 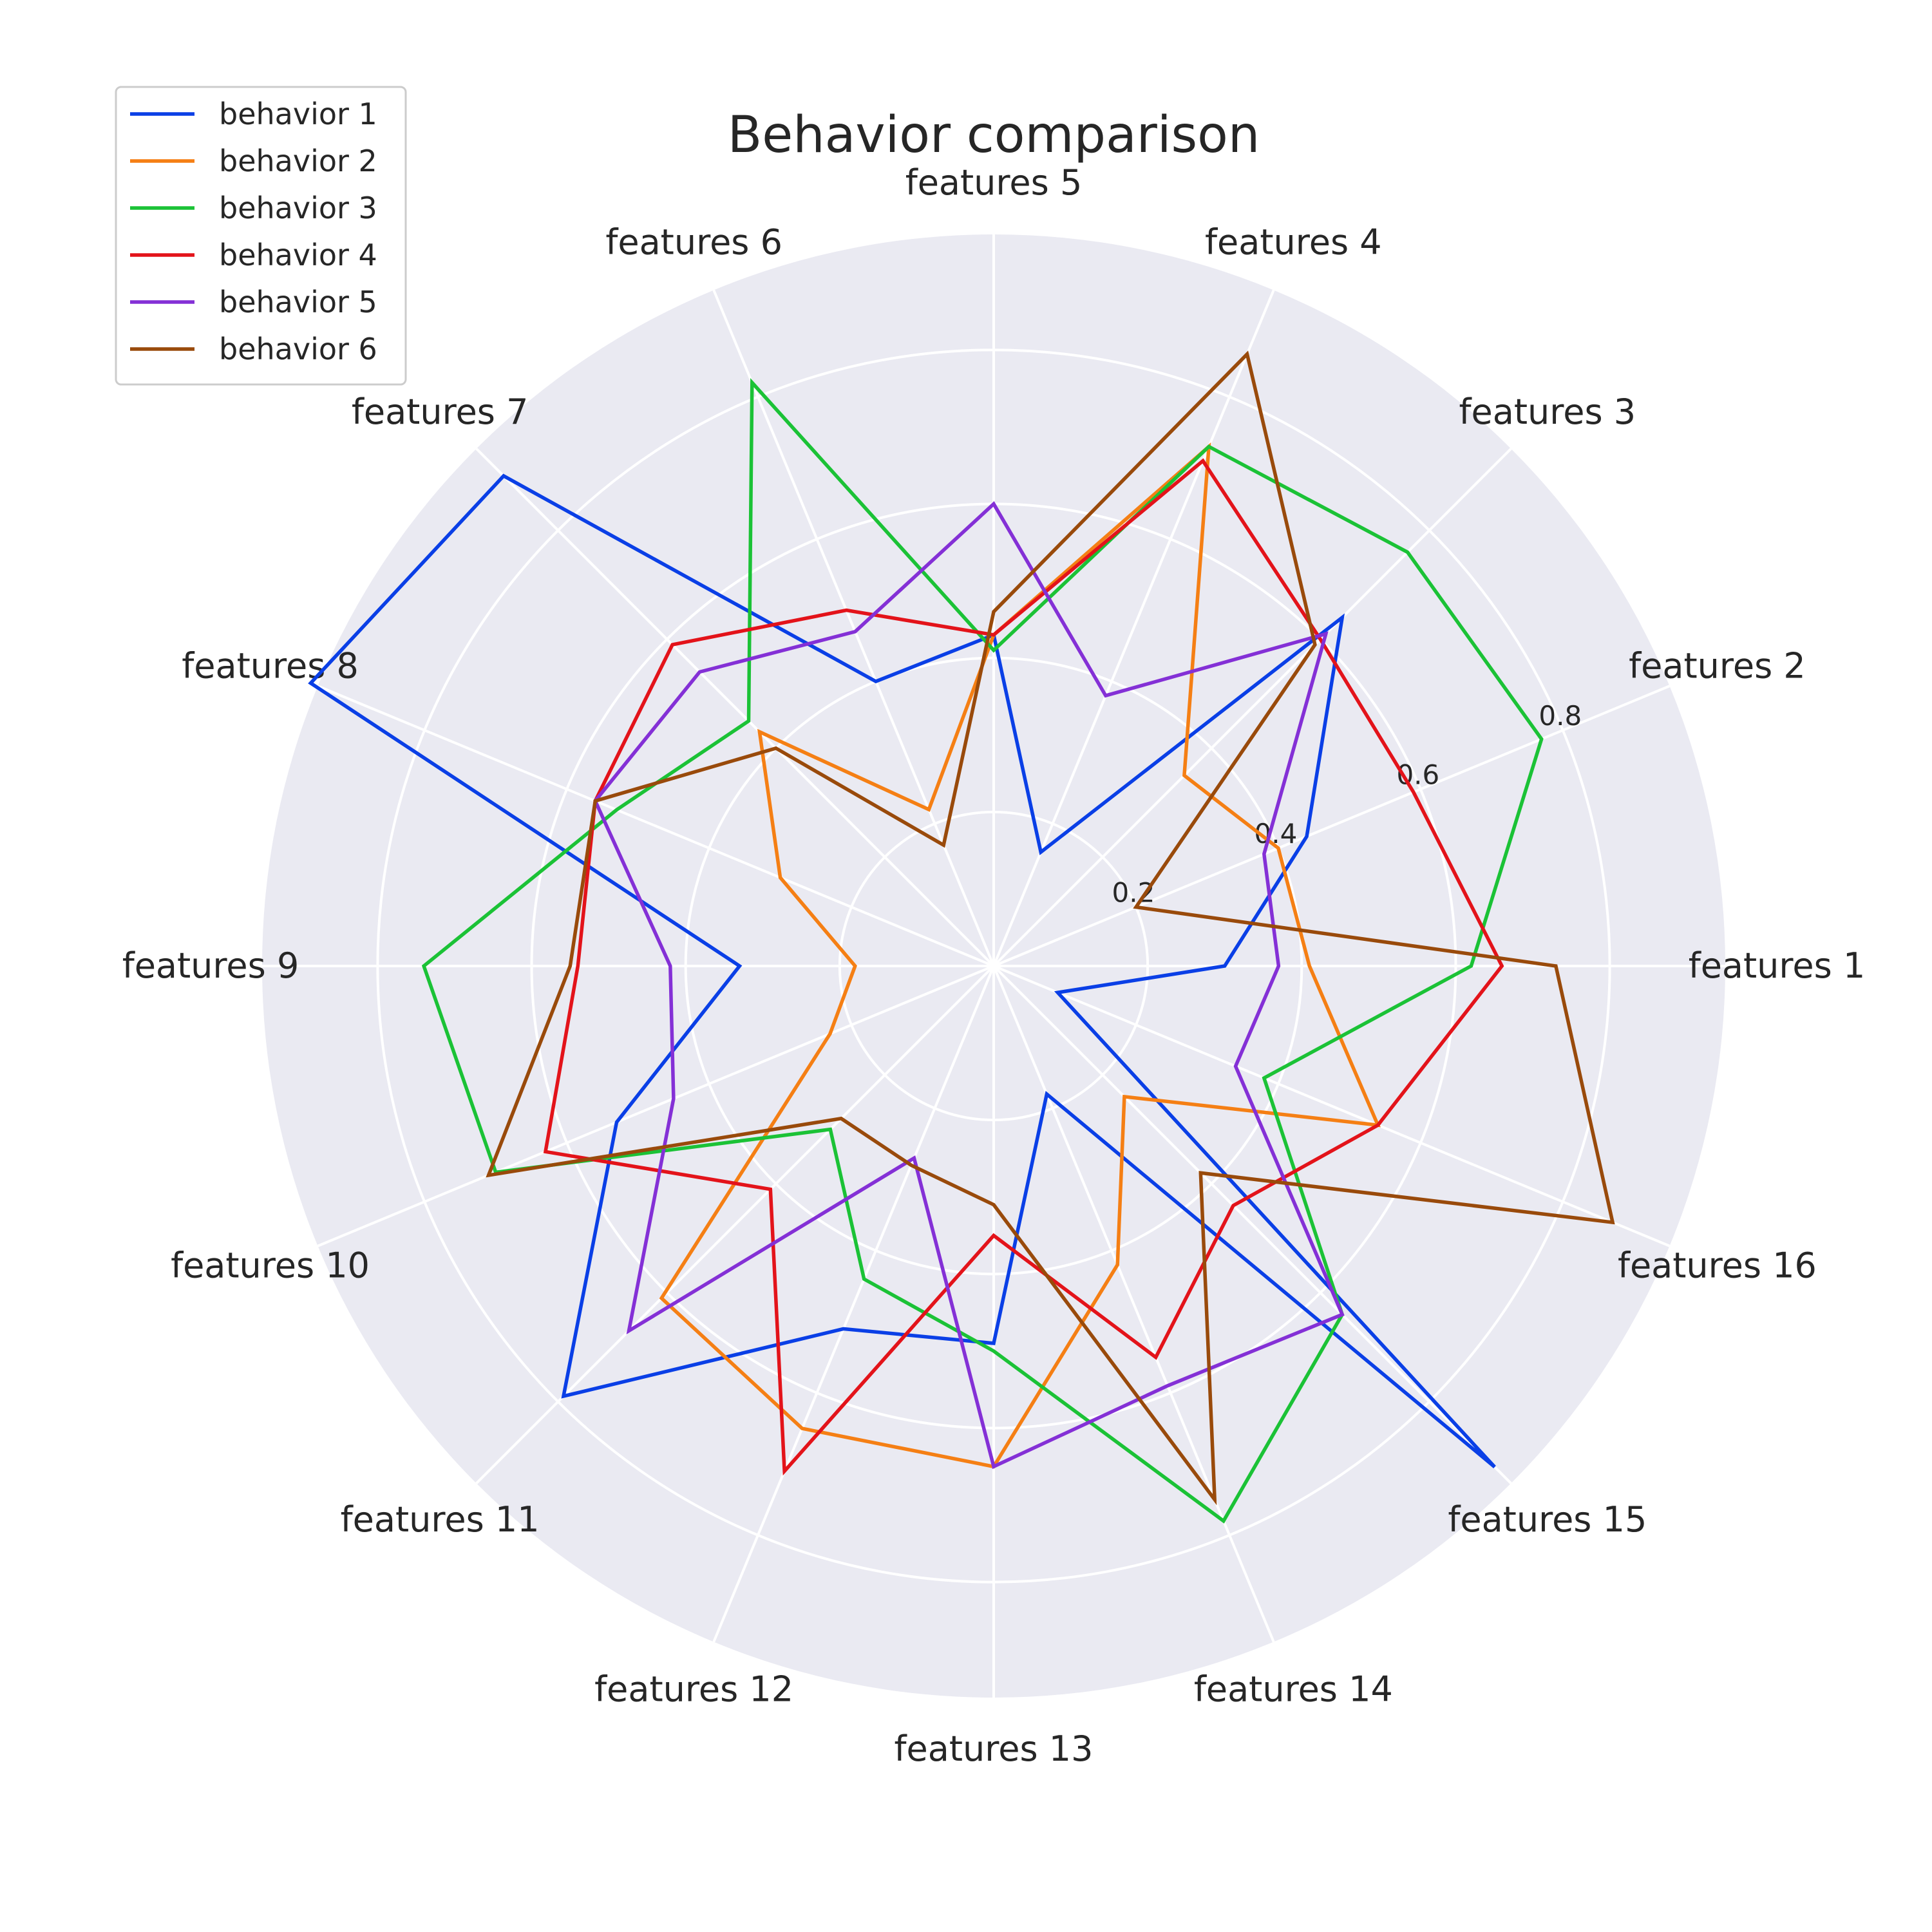 What do you see at coordinates (994, 135) in the screenshot?
I see `chart-title: Behavior comparison` at bounding box center [994, 135].